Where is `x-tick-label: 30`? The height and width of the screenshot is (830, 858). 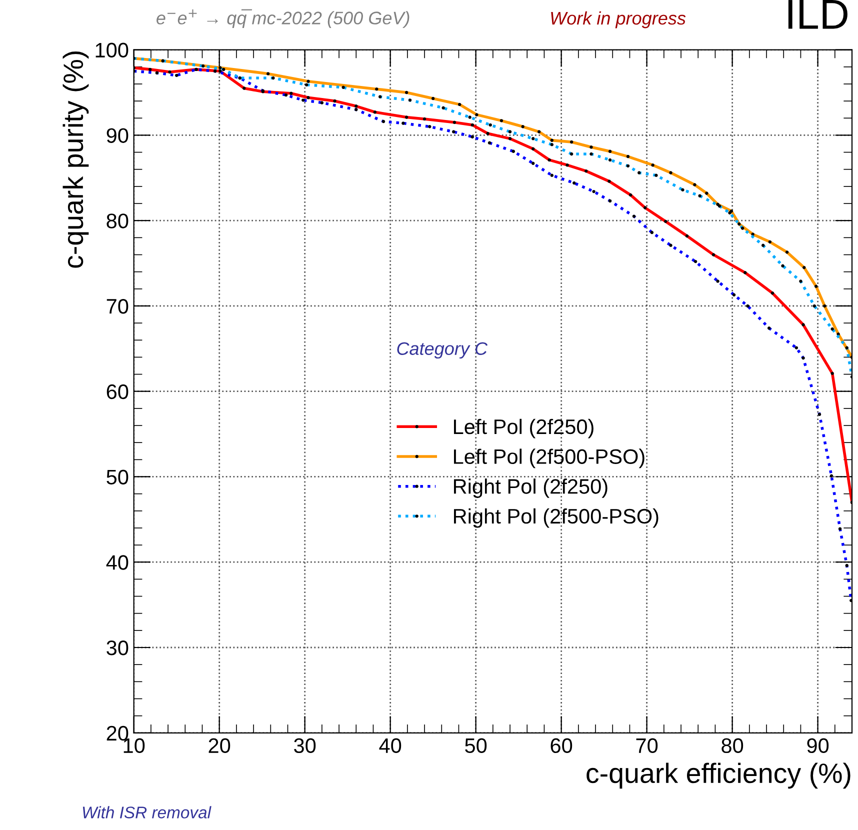 x-tick-label: 30 is located at coordinates (305, 746).